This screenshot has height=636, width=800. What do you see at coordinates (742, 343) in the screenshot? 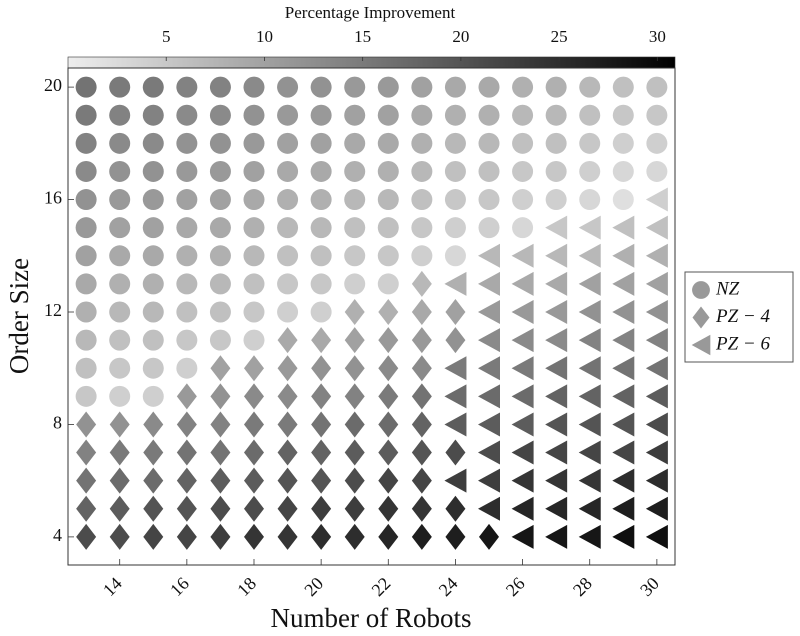
I see `legend-label: PZ − 6` at bounding box center [742, 343].